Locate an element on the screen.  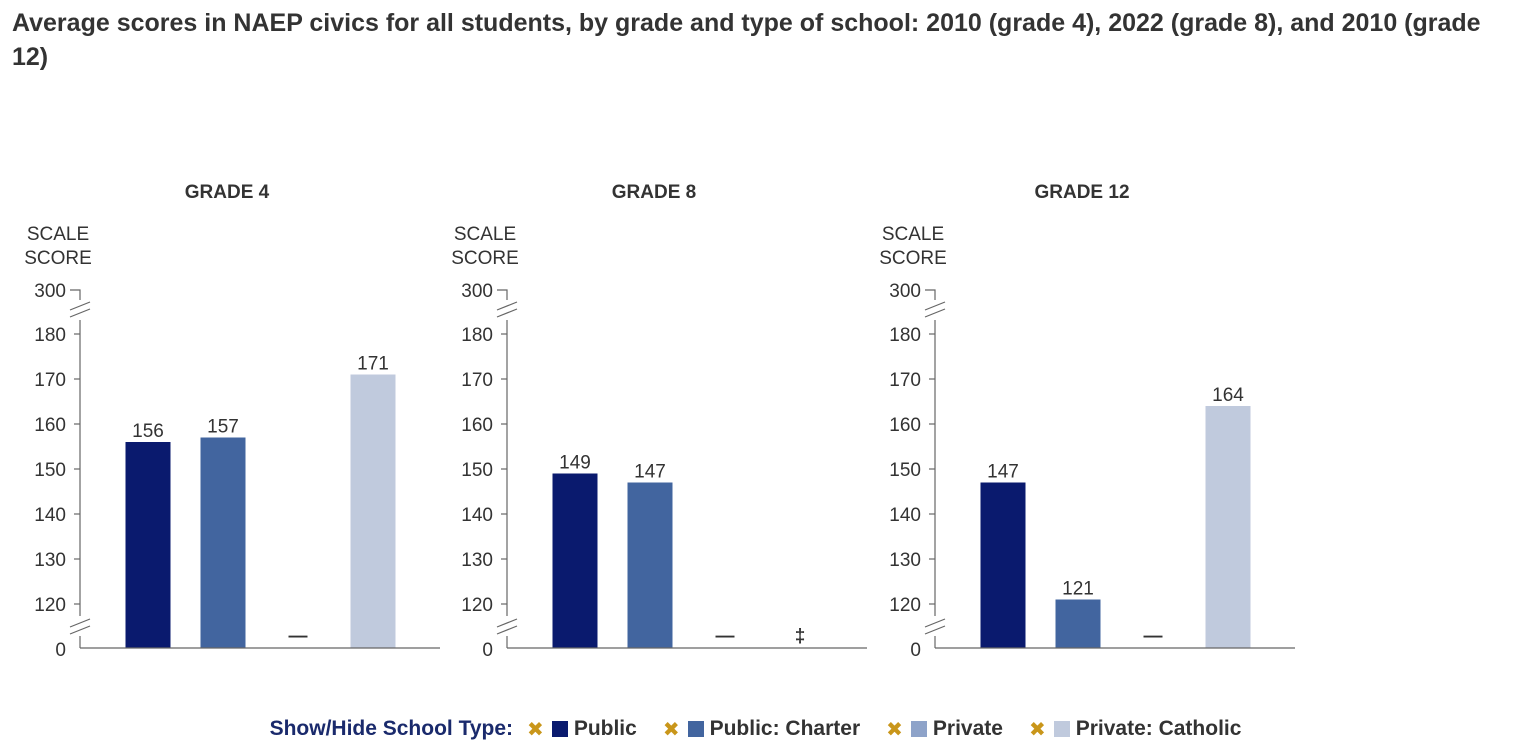
legend-label: Public: Charter is located at coordinates (785, 728).